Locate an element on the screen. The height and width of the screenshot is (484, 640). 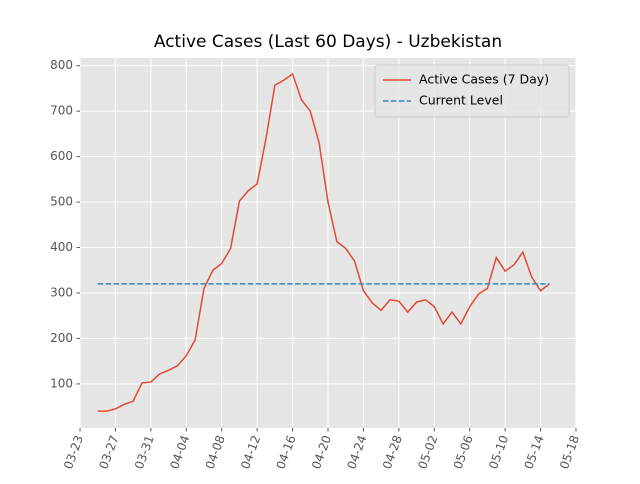
y-tick-label: 700 is located at coordinates (61, 111).